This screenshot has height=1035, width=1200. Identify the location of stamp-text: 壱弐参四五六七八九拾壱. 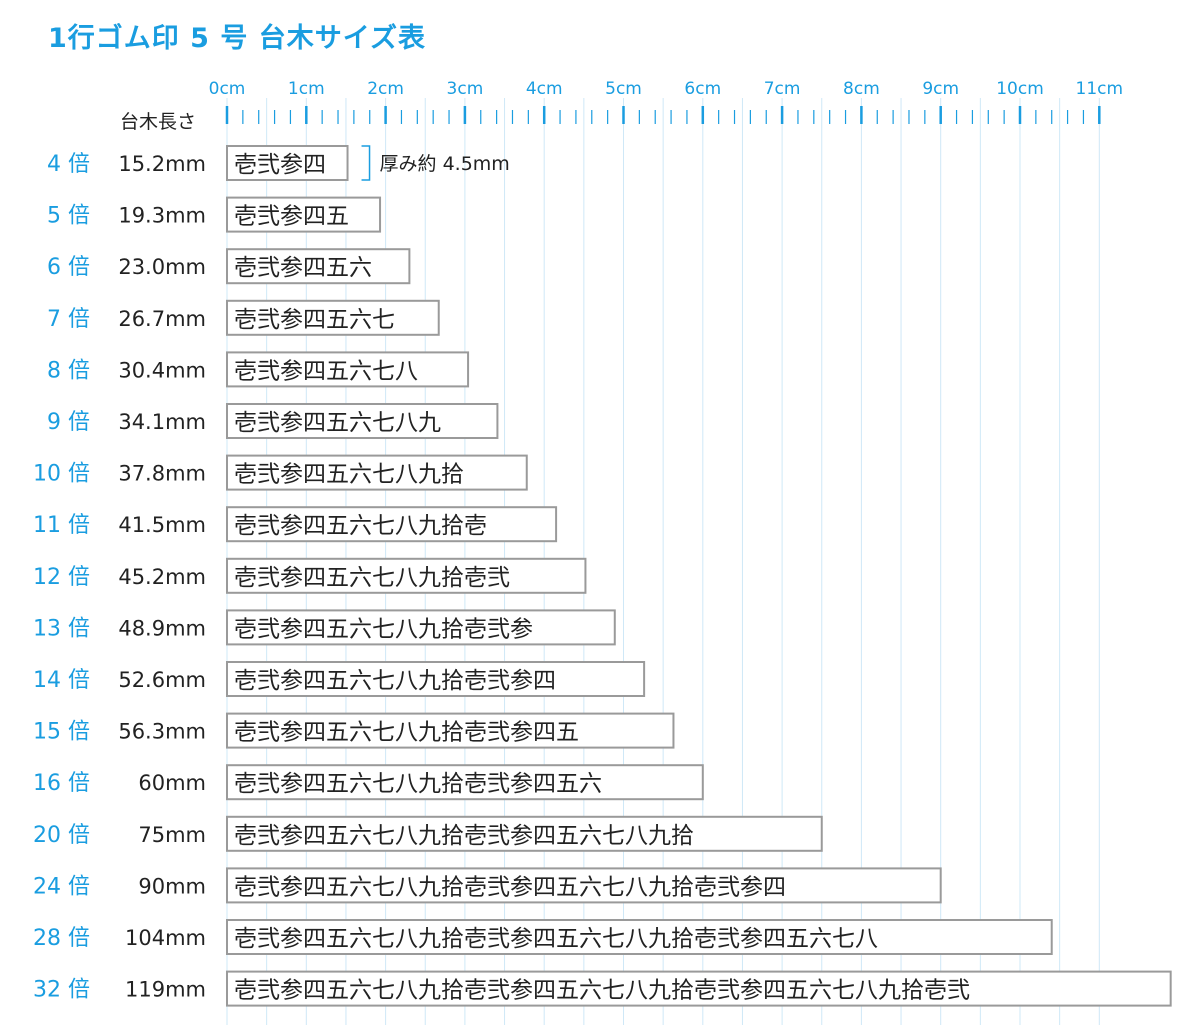
(360, 526).